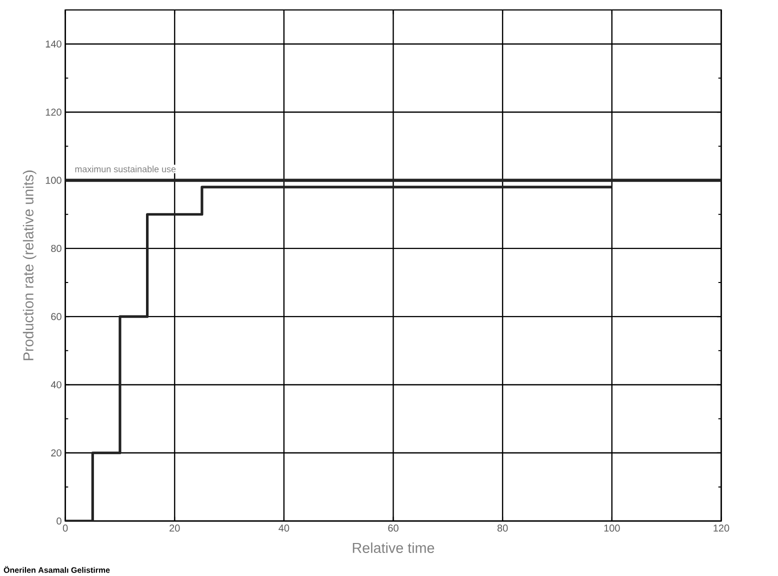  I want to click on y-tick-label: 80, so click(56, 248).